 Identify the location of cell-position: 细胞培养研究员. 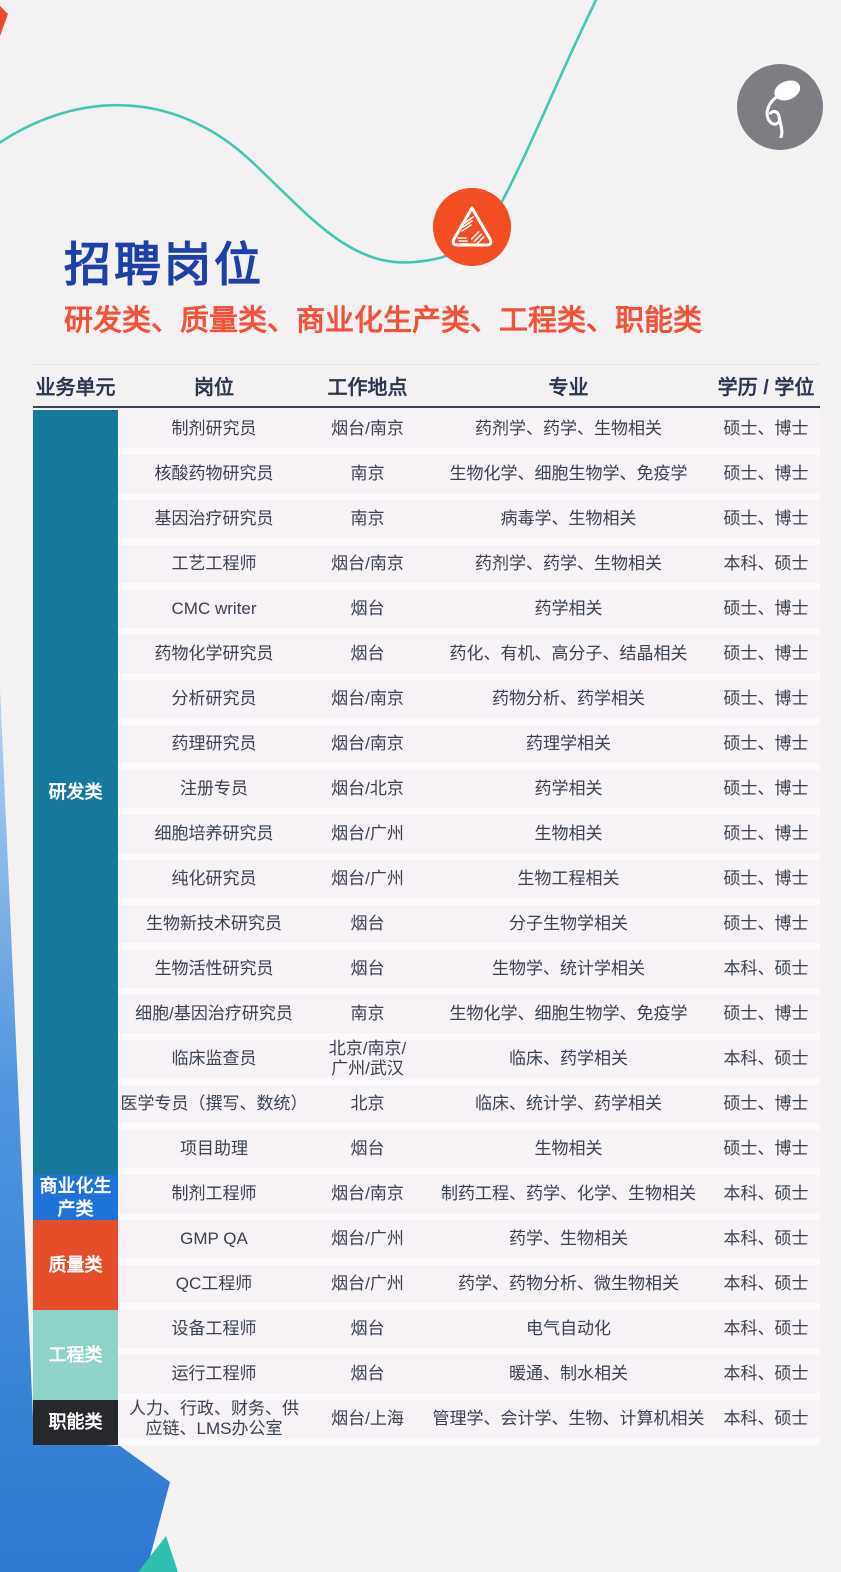
(214, 837).